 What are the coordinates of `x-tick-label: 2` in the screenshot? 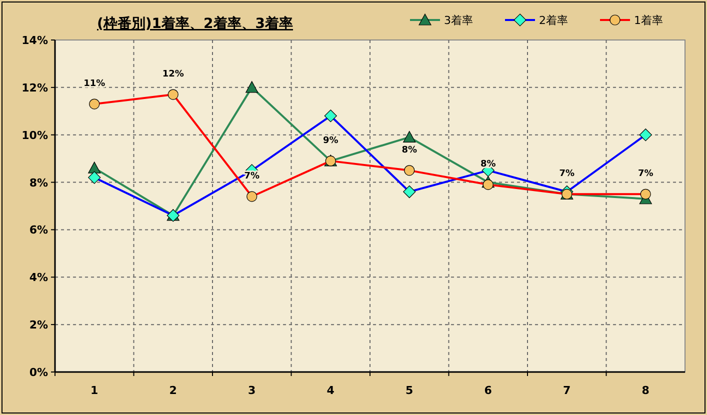 It's located at (173, 390).